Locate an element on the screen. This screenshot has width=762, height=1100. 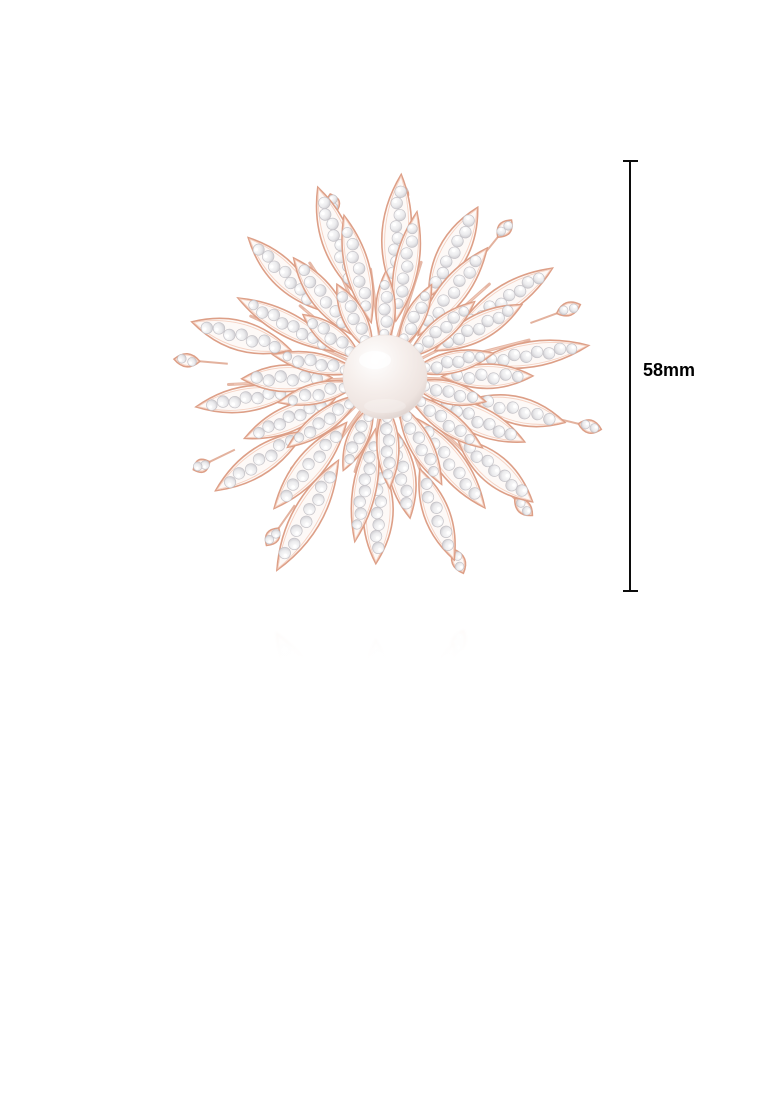
reflection-fade-overlay is located at coordinates (385, 630).